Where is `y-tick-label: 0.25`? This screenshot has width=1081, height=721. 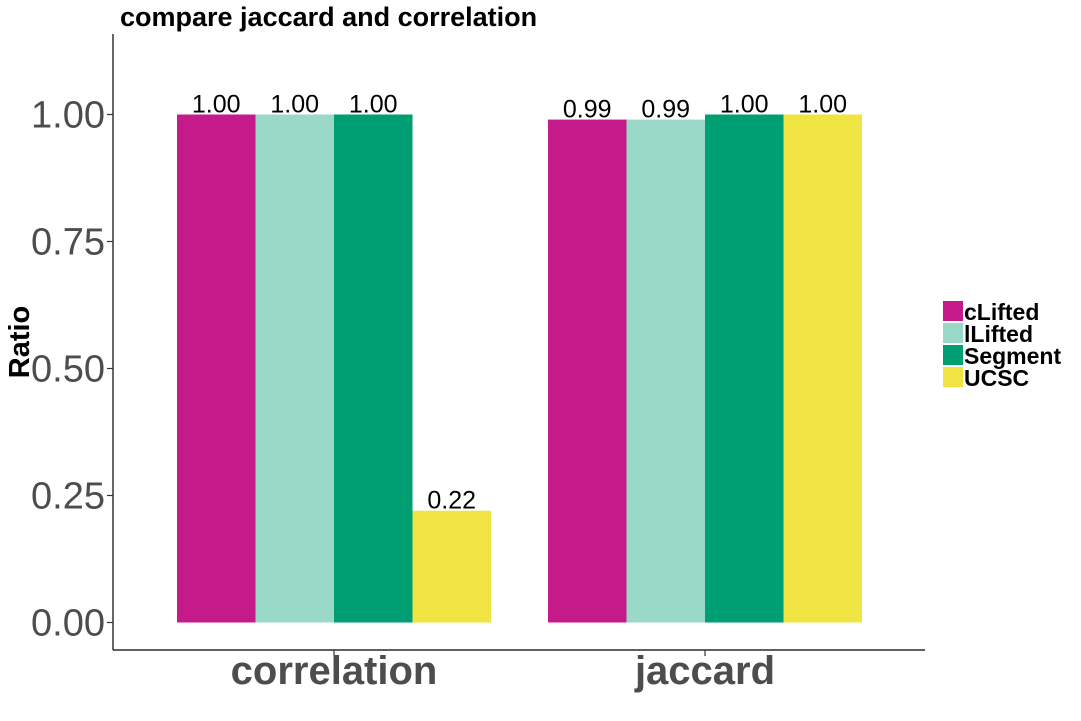 y-tick-label: 0.25 is located at coordinates (68, 497).